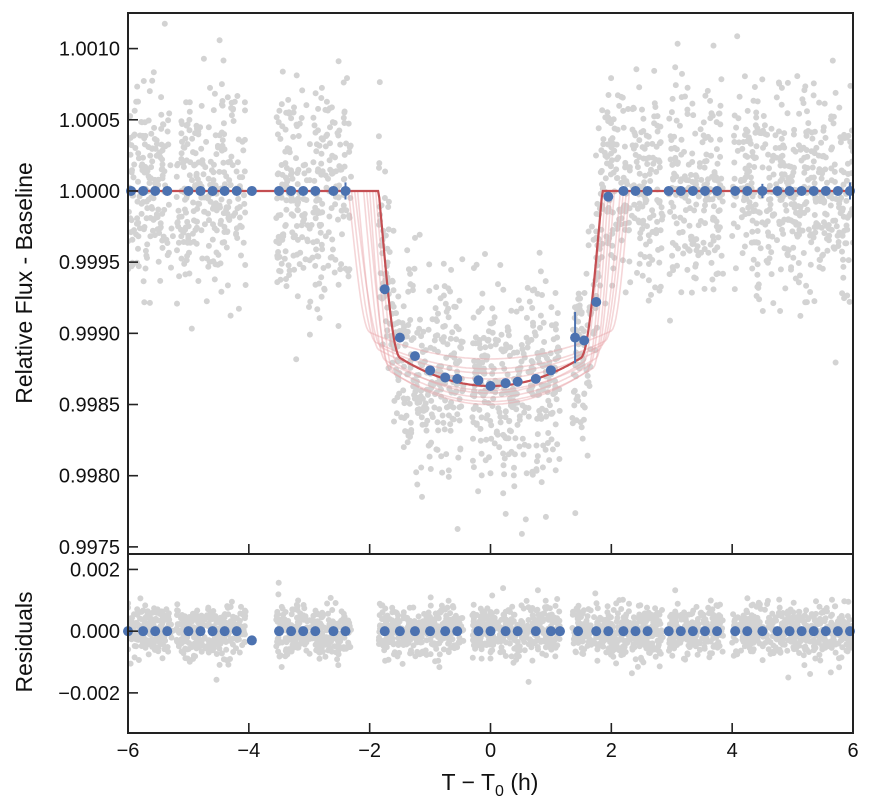  Describe the element at coordinates (89, 548) in the screenshot. I see `top-y-tick-label-7: 0.9975` at that location.